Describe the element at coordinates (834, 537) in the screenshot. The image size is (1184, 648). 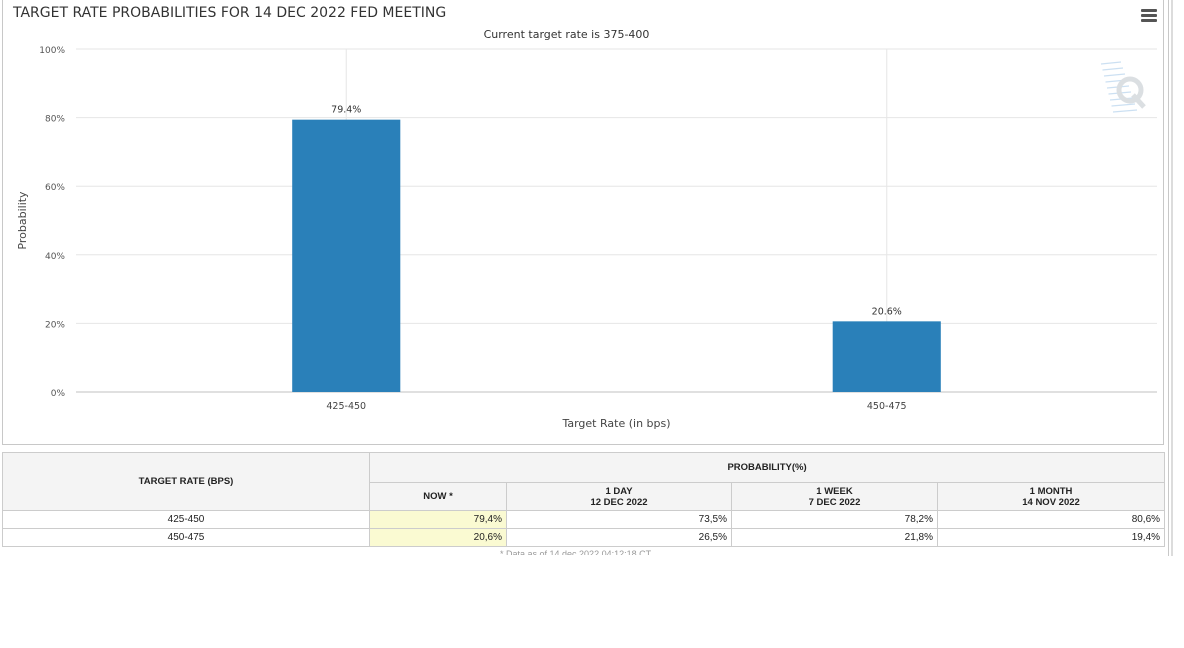
I see `one-week-cell: 21,8%` at that location.